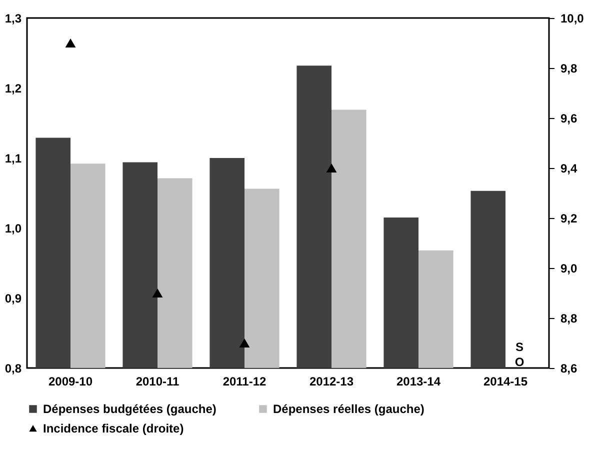 This screenshot has width=616, height=450. What do you see at coordinates (331, 381) in the screenshot?
I see `x-tick-label: 2012-13` at bounding box center [331, 381].